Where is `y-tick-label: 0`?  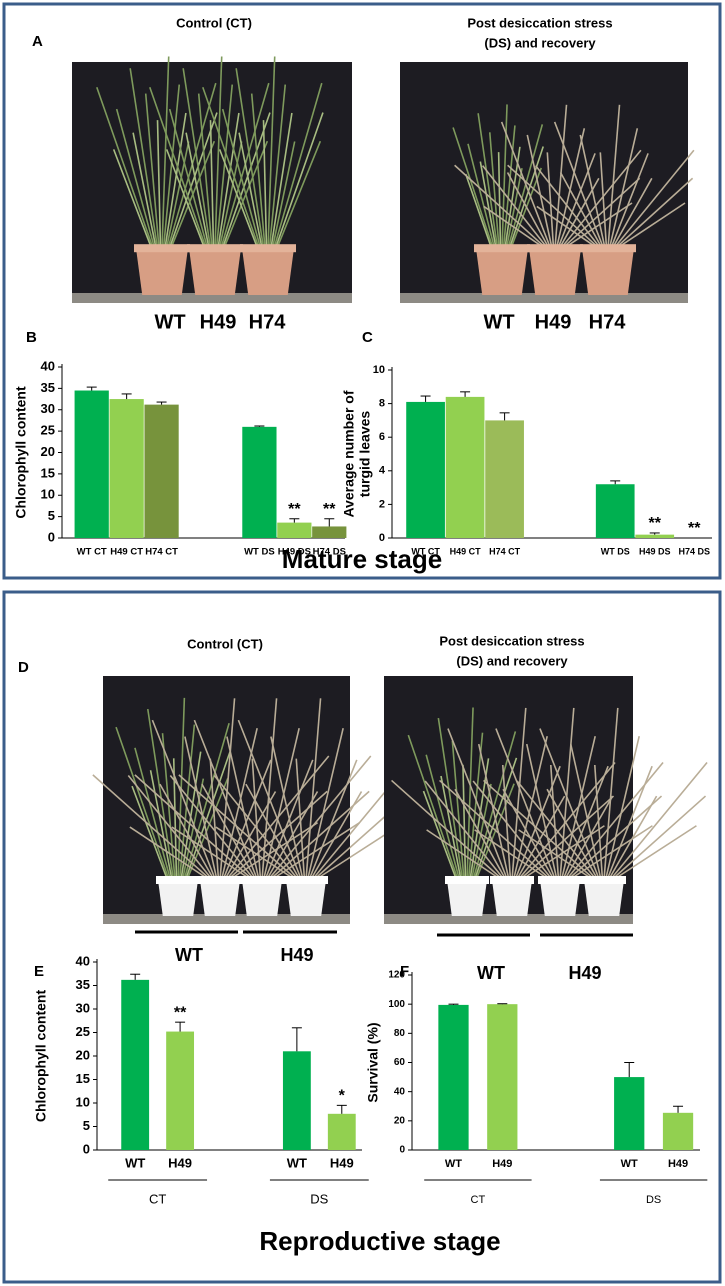 y-tick-label: 0 is located at coordinates (382, 538).